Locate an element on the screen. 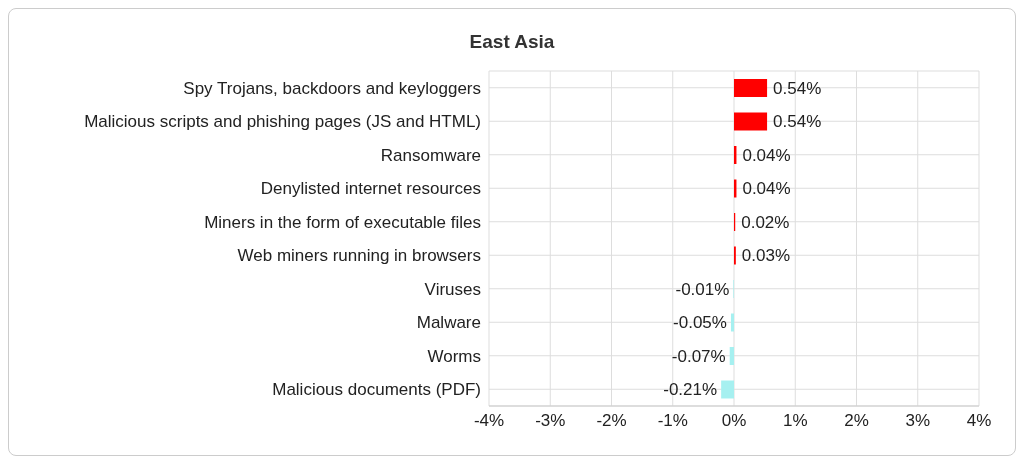 The image size is (1024, 464). x-tick-label: 3% is located at coordinates (918, 421).